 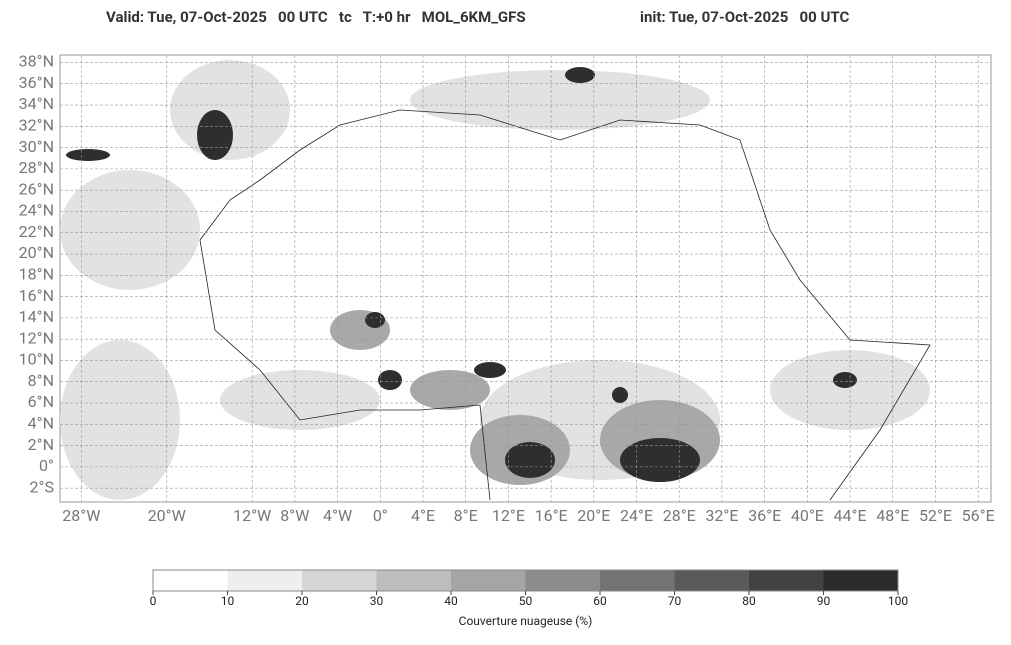 What do you see at coordinates (36, 125) in the screenshot?
I see `lat-label: 32°N` at bounding box center [36, 125].